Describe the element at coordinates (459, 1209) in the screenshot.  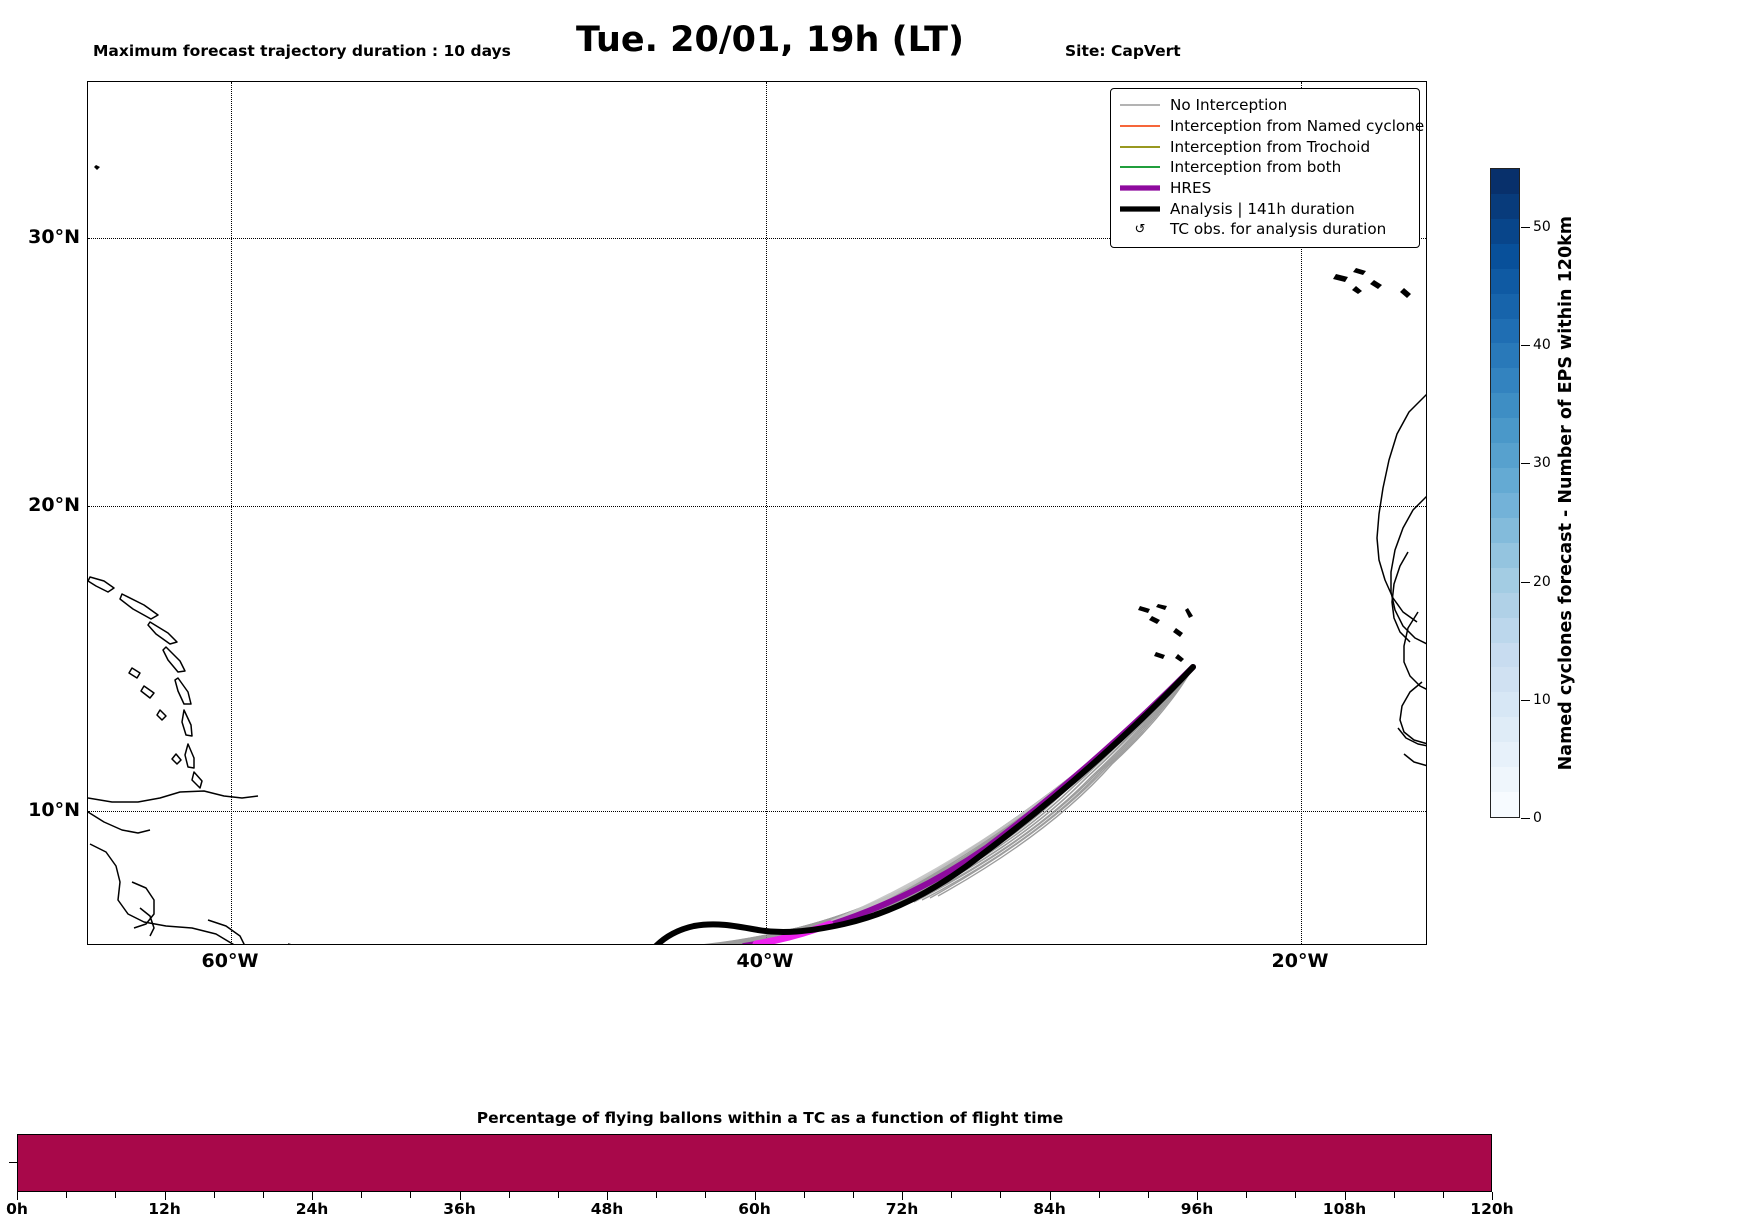
I see `percentage-bar-label: 36h` at that location.